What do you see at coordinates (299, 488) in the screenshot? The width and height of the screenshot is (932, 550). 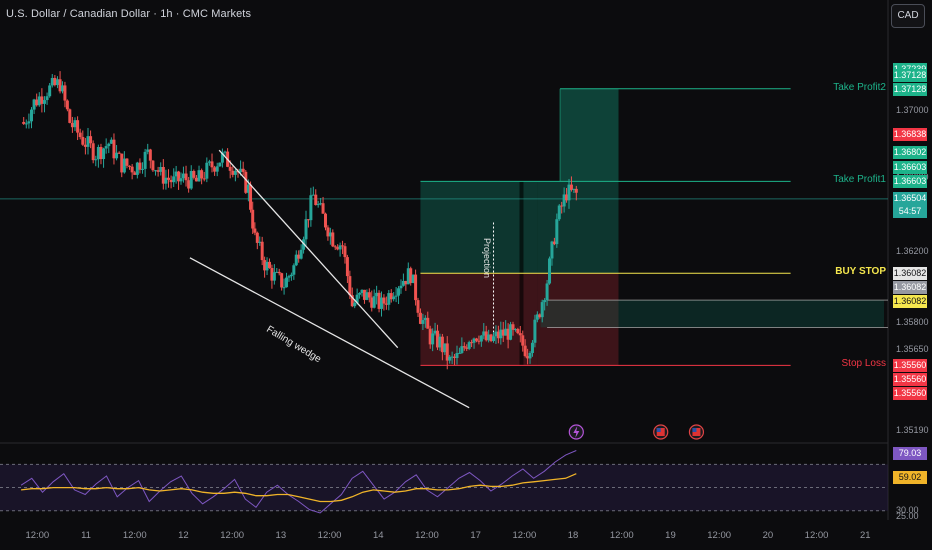 I see `rsi-ma-line` at bounding box center [299, 488].